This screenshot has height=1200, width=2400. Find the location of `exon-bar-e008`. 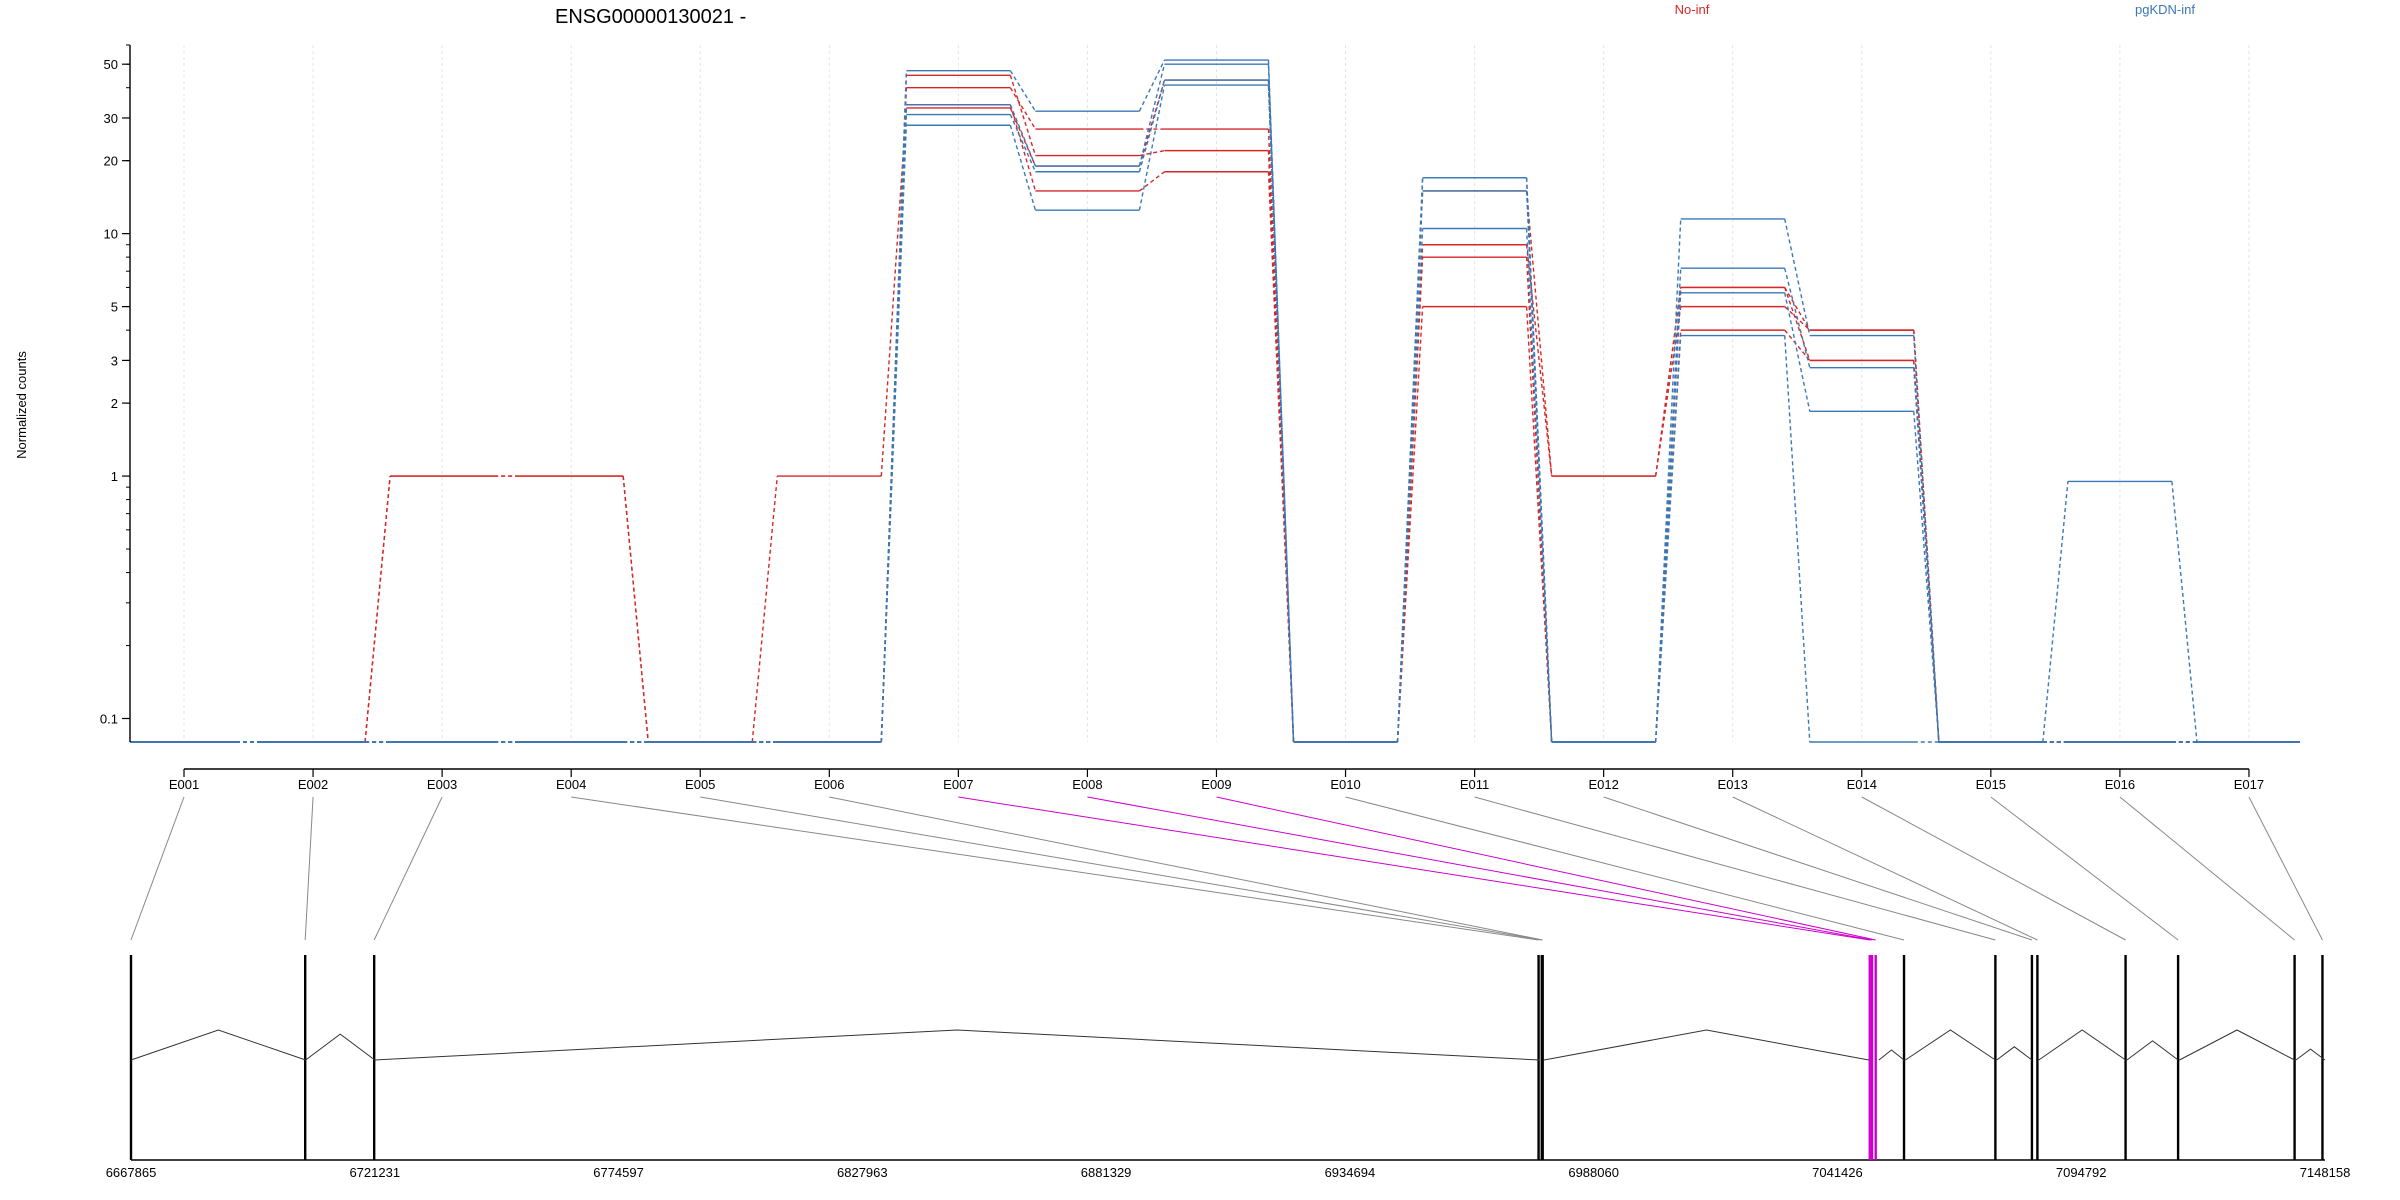

exon-bar-e008 is located at coordinates (1872, 1057).